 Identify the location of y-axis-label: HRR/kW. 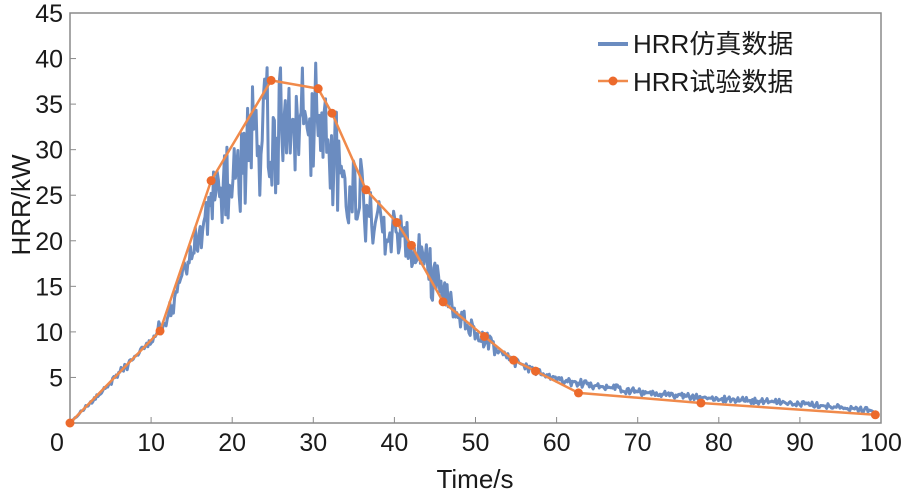
(21, 205).